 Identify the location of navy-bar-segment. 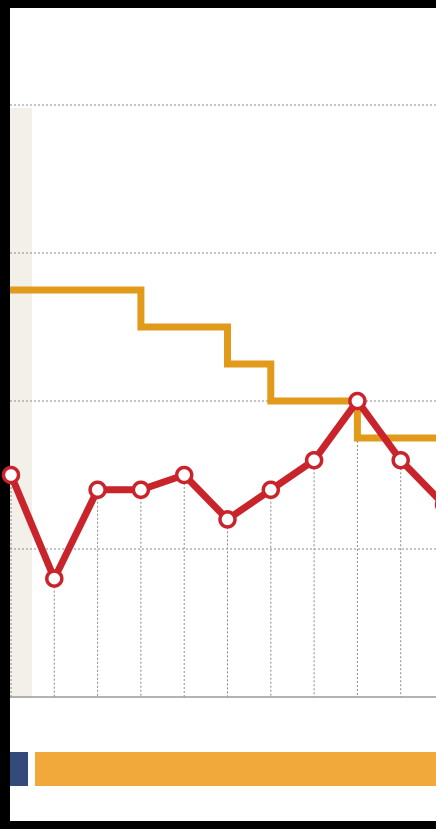
(19, 769).